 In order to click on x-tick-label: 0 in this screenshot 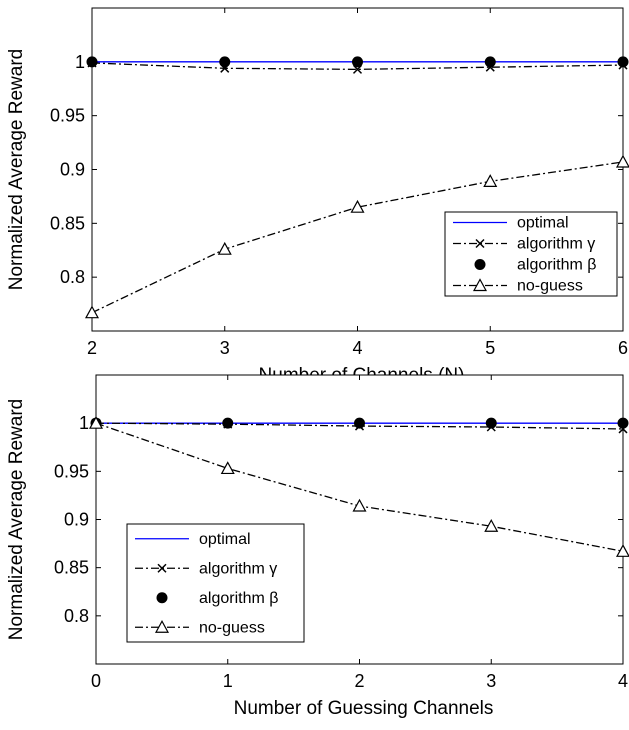, I will do `click(96, 681)`.